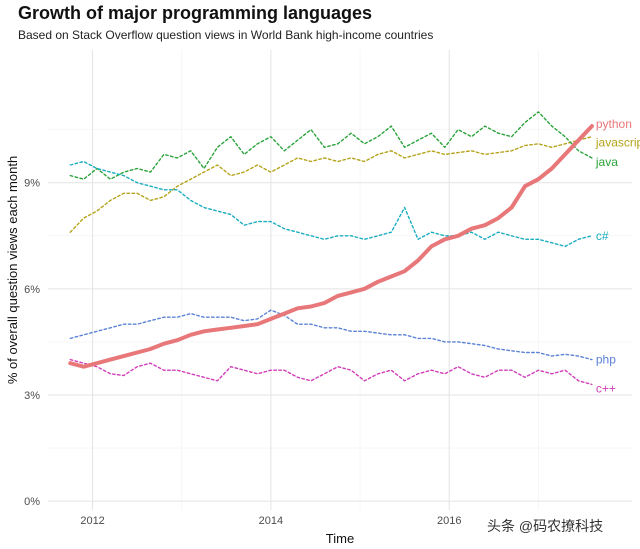 The height and width of the screenshot is (549, 640). Describe the element at coordinates (331, 145) in the screenshot. I see `series-line-java` at that location.